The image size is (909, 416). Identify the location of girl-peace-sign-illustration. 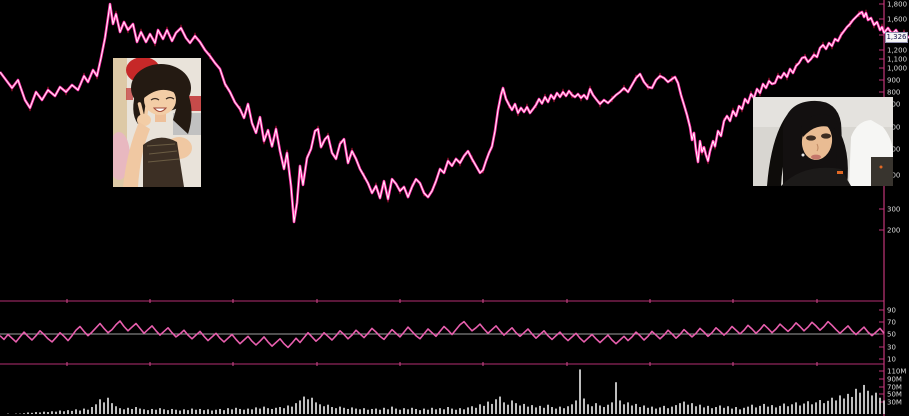
(154, 122).